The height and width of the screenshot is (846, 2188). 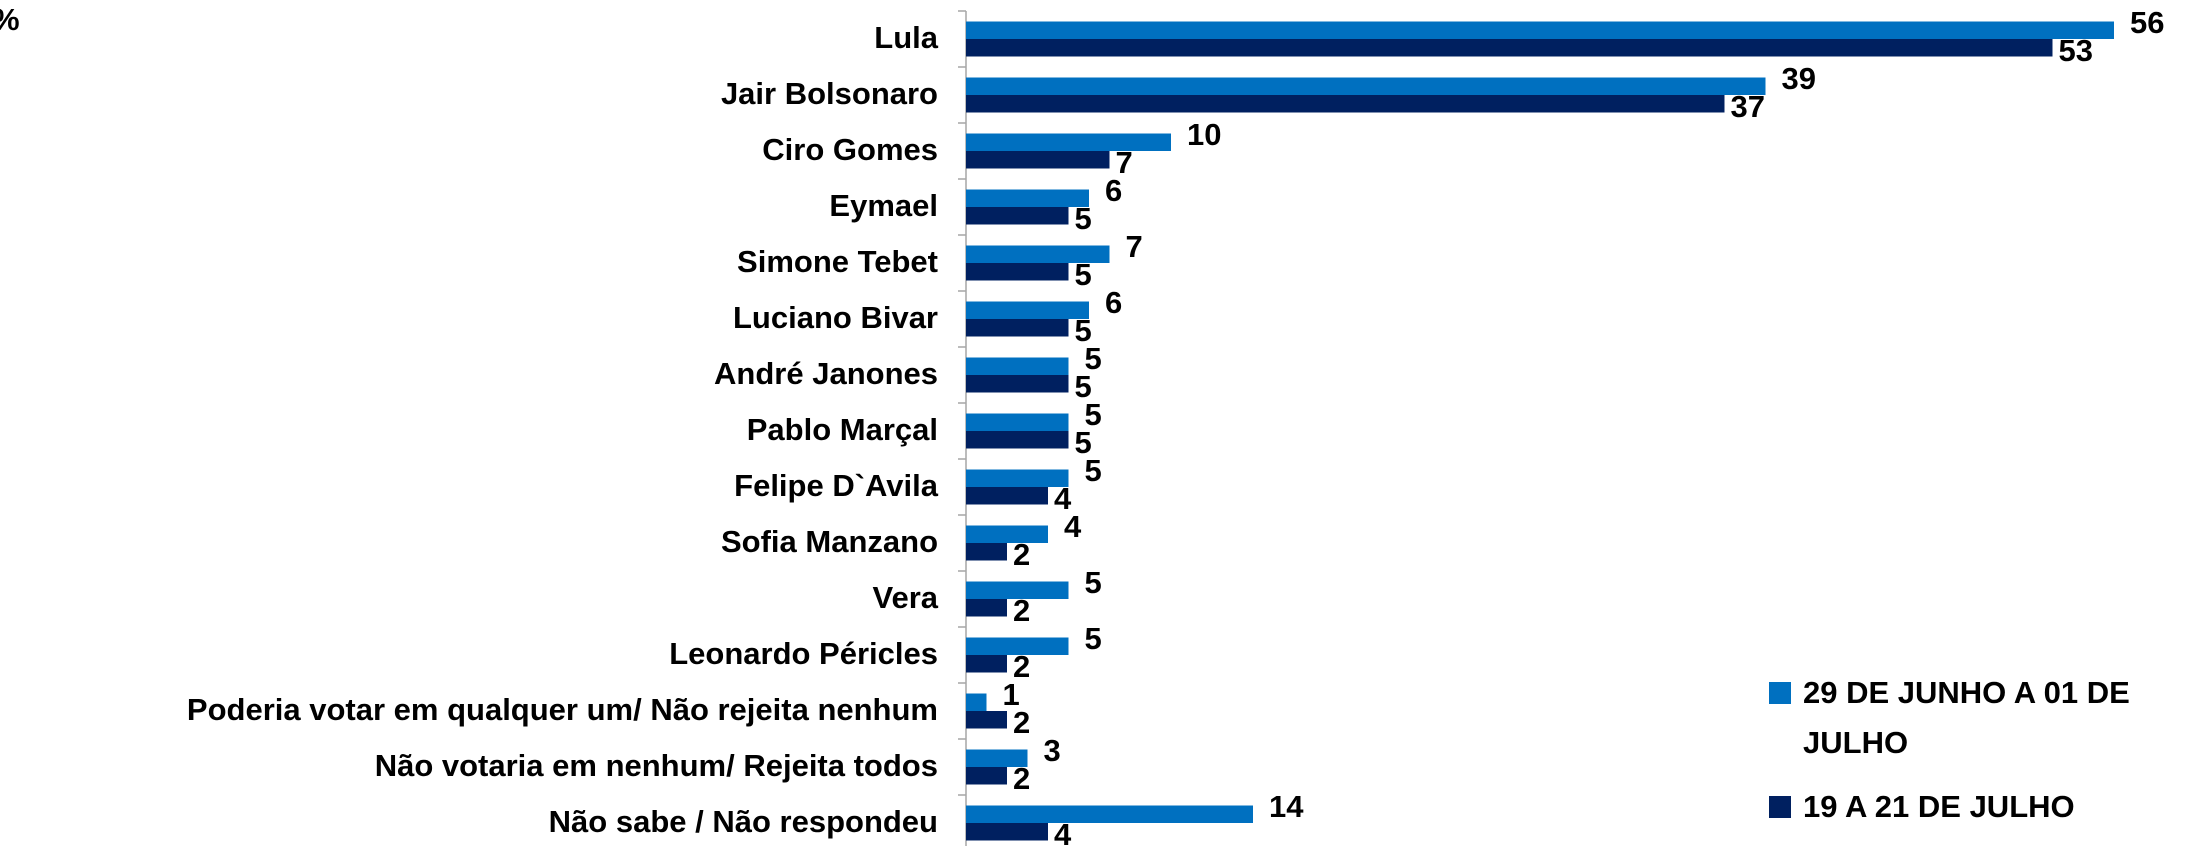 What do you see at coordinates (1799, 78) in the screenshot?
I see `value-label: 39` at bounding box center [1799, 78].